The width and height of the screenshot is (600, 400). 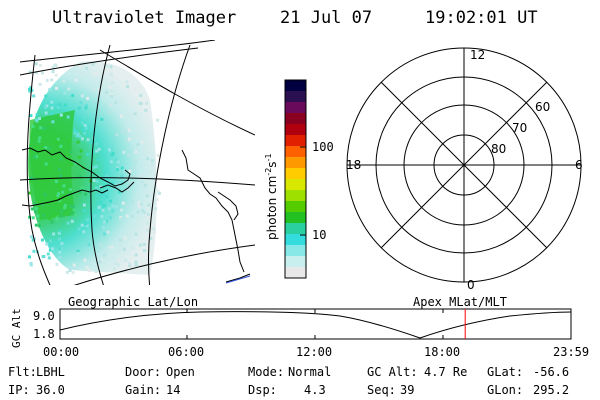 What do you see at coordinates (551, 390) in the screenshot?
I see `glon-value: 295.2` at bounding box center [551, 390].